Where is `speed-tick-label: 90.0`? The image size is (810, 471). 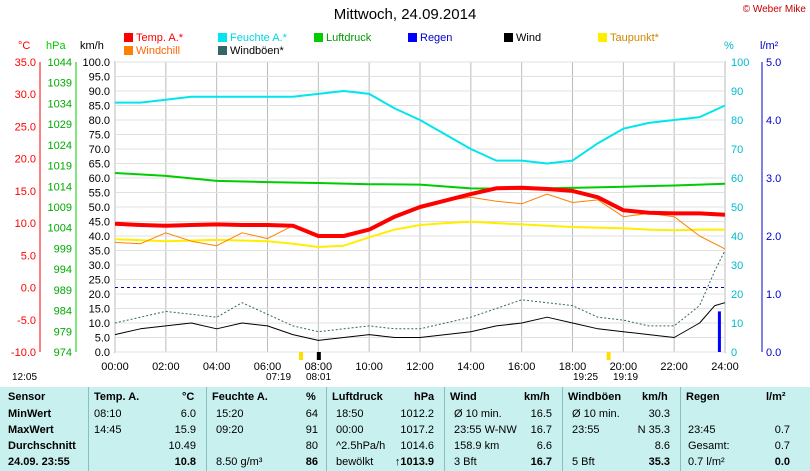 speed-tick-label: 90.0 is located at coordinates (99, 92).